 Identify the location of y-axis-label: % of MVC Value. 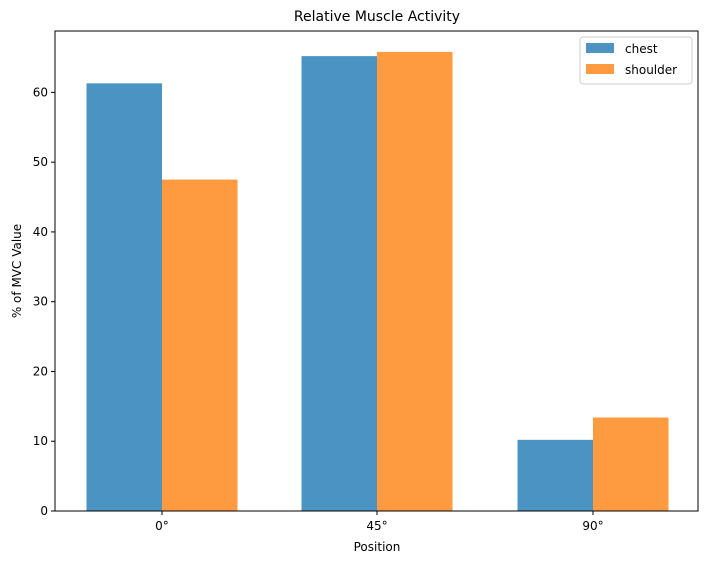
(17, 271).